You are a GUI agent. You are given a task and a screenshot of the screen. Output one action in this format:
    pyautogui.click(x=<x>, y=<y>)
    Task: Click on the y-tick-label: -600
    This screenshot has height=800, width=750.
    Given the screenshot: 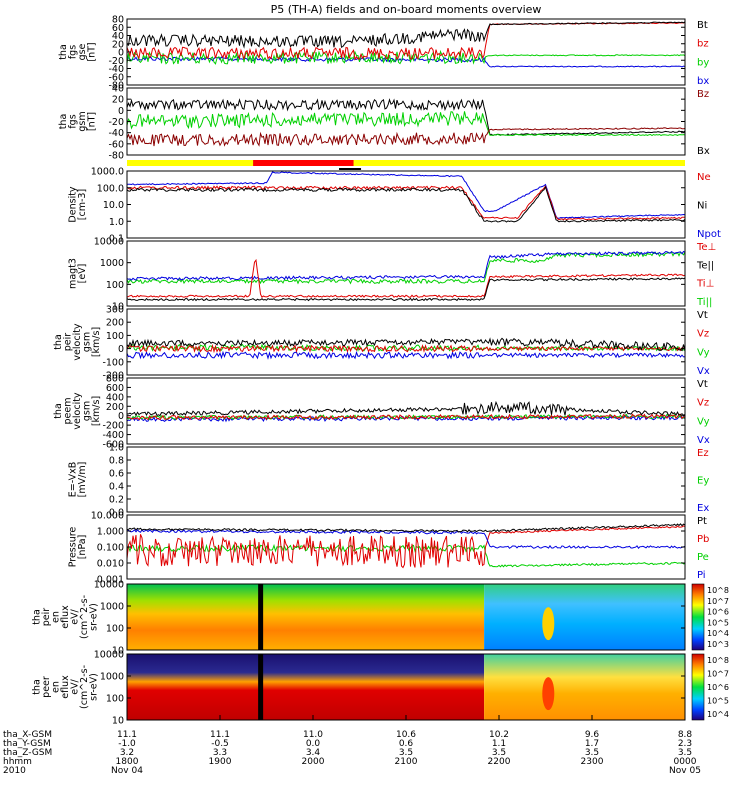 What is the action you would take?
    pyautogui.click(x=113, y=445)
    